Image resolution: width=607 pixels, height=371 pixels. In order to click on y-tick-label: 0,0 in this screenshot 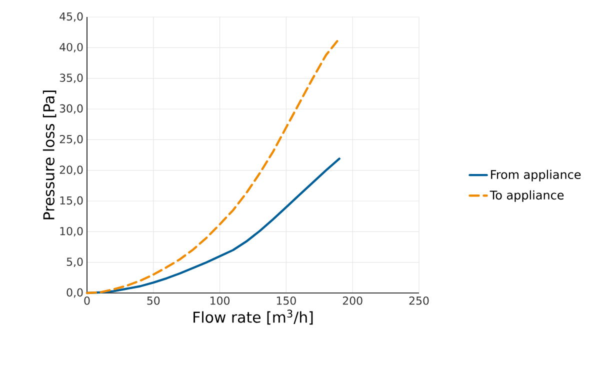, I will do `click(74, 293)`.